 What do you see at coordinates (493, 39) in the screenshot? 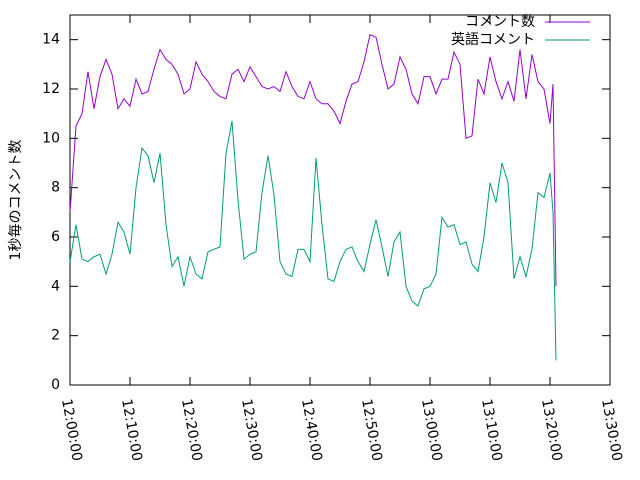
I see `legend-label: 英語コメント` at bounding box center [493, 39].